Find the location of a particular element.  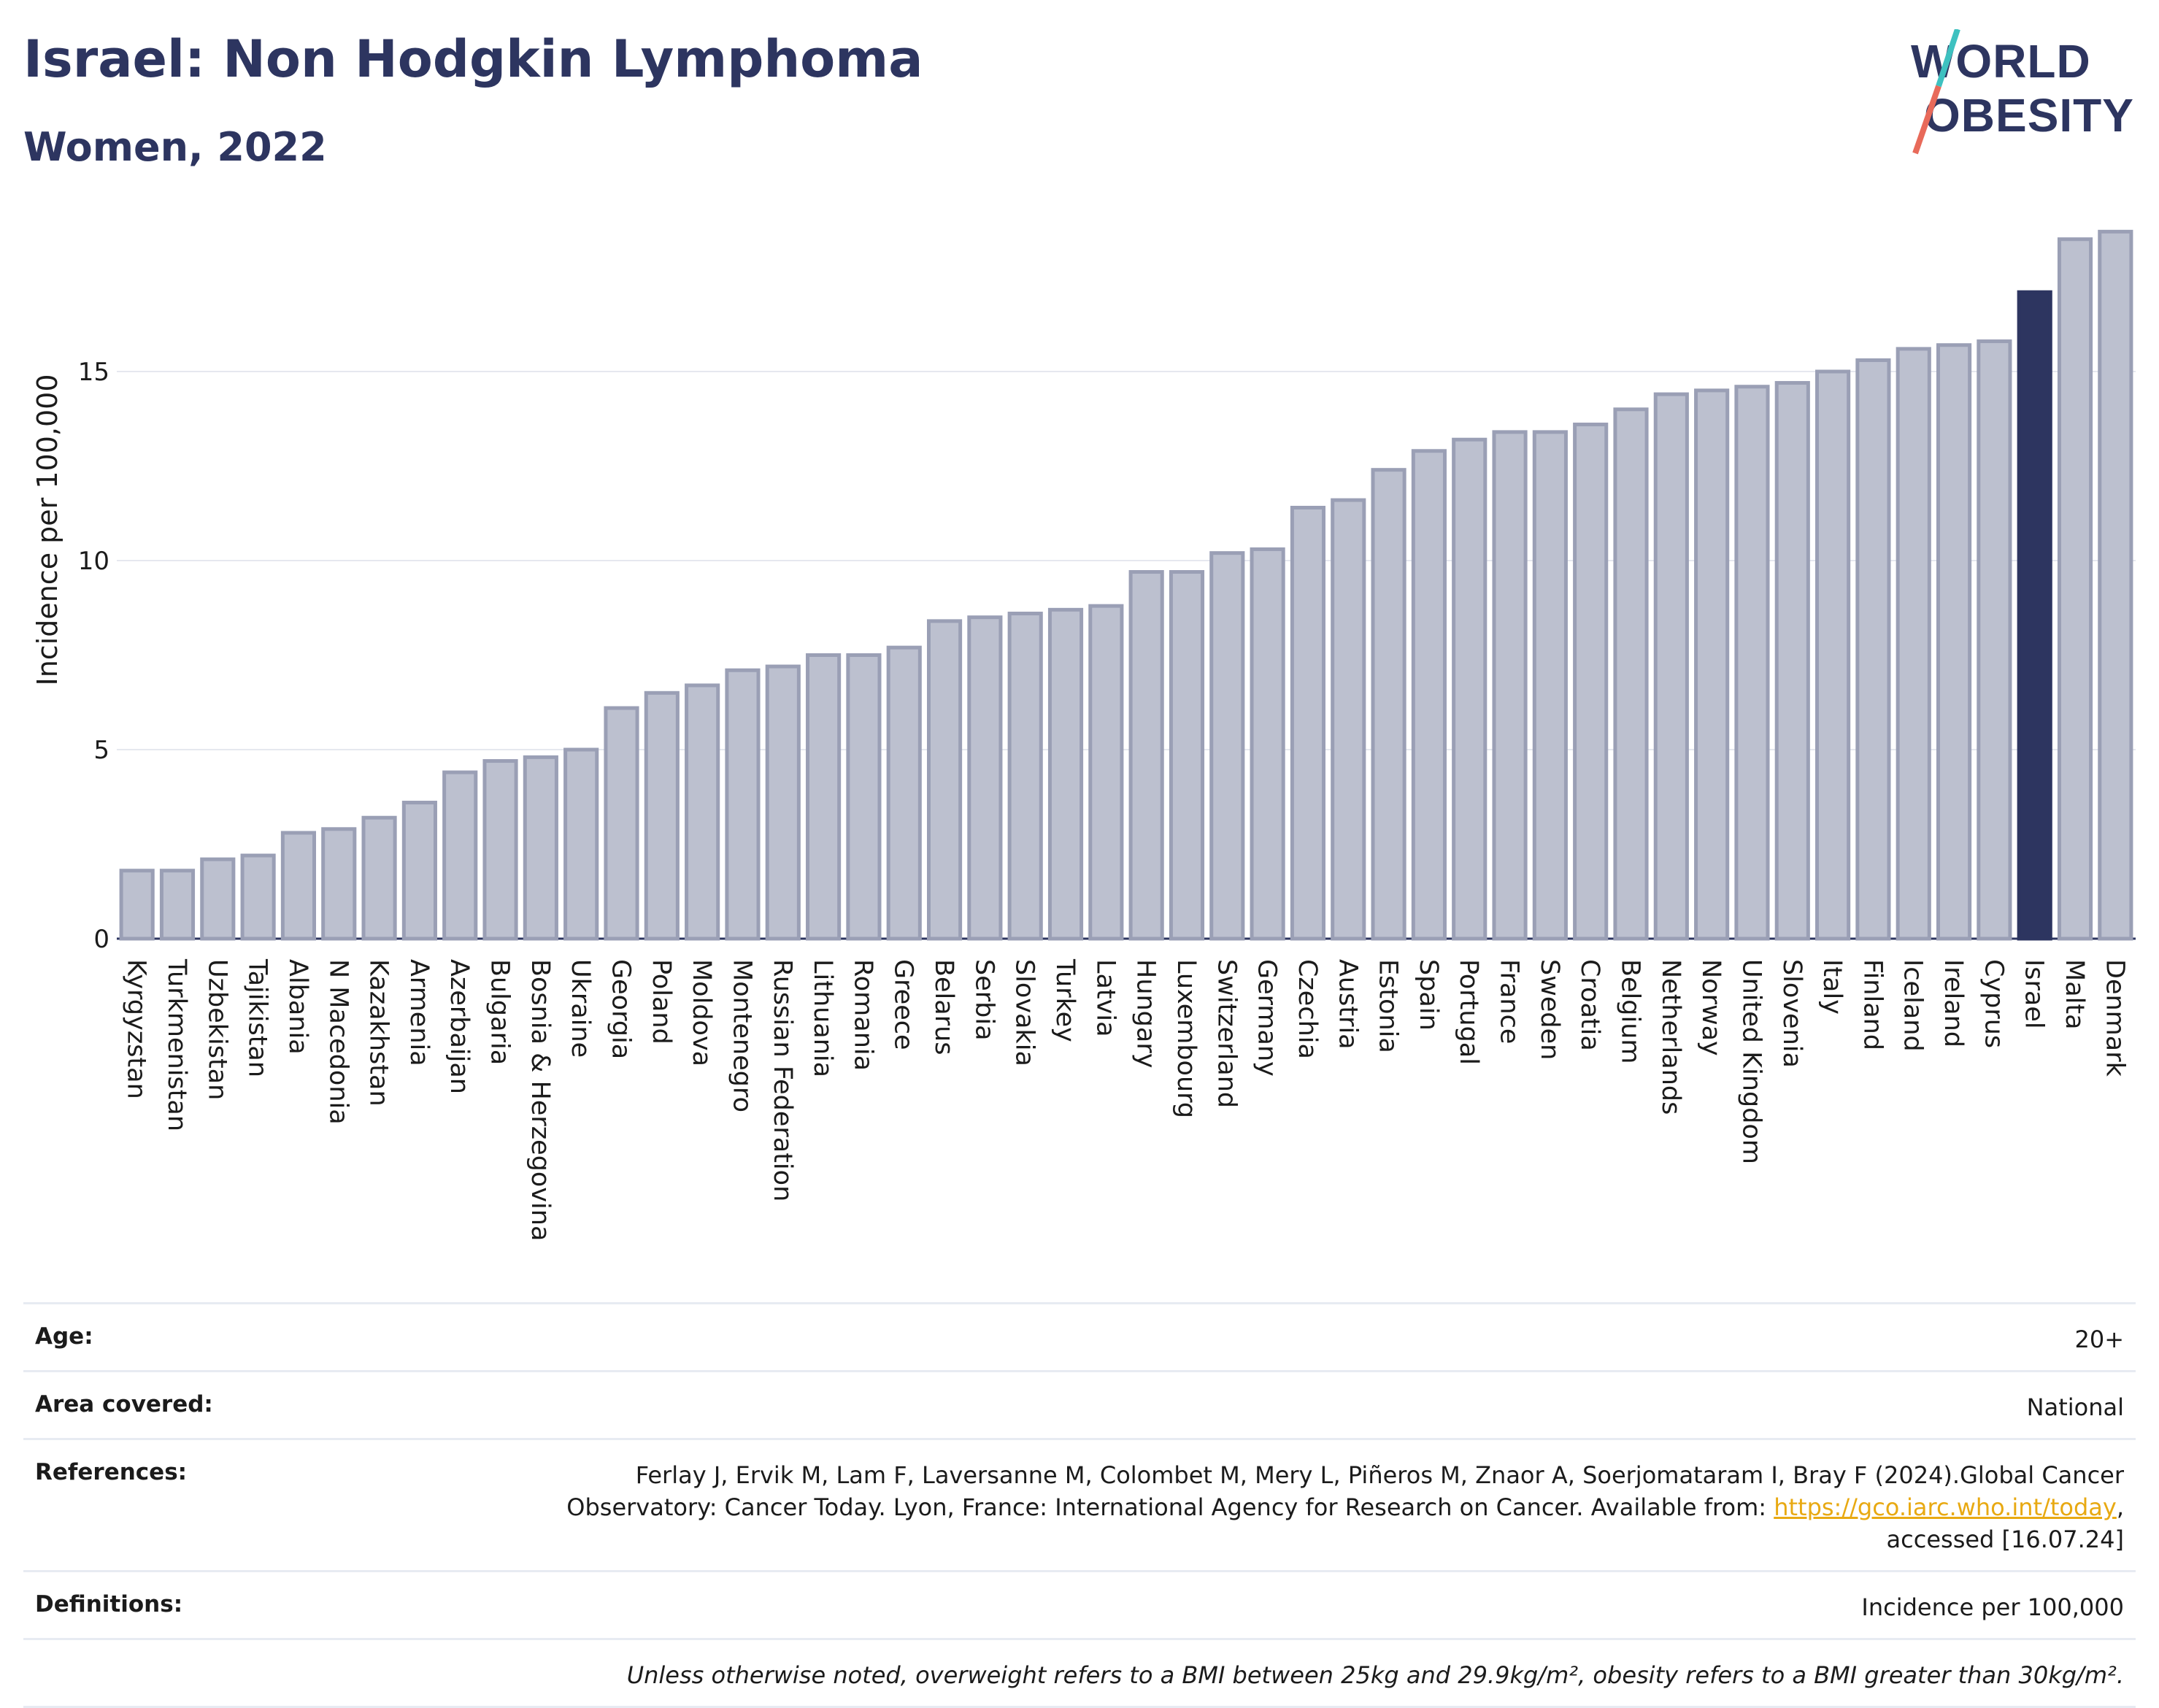

x-tick-label: Germany is located at coordinates (1267, 1018).